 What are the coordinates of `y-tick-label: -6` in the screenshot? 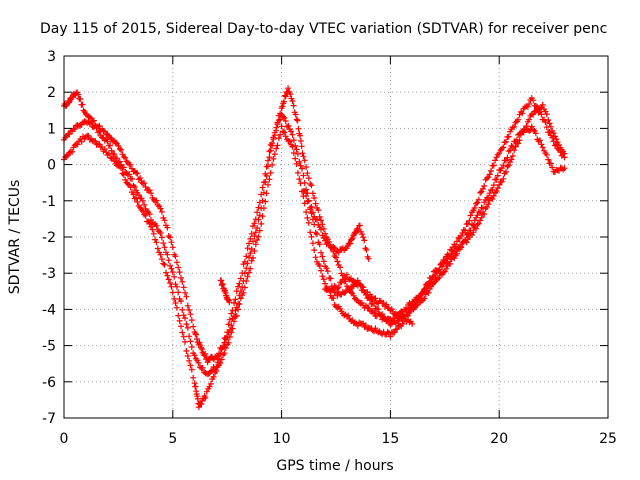 It's located at (49, 383).